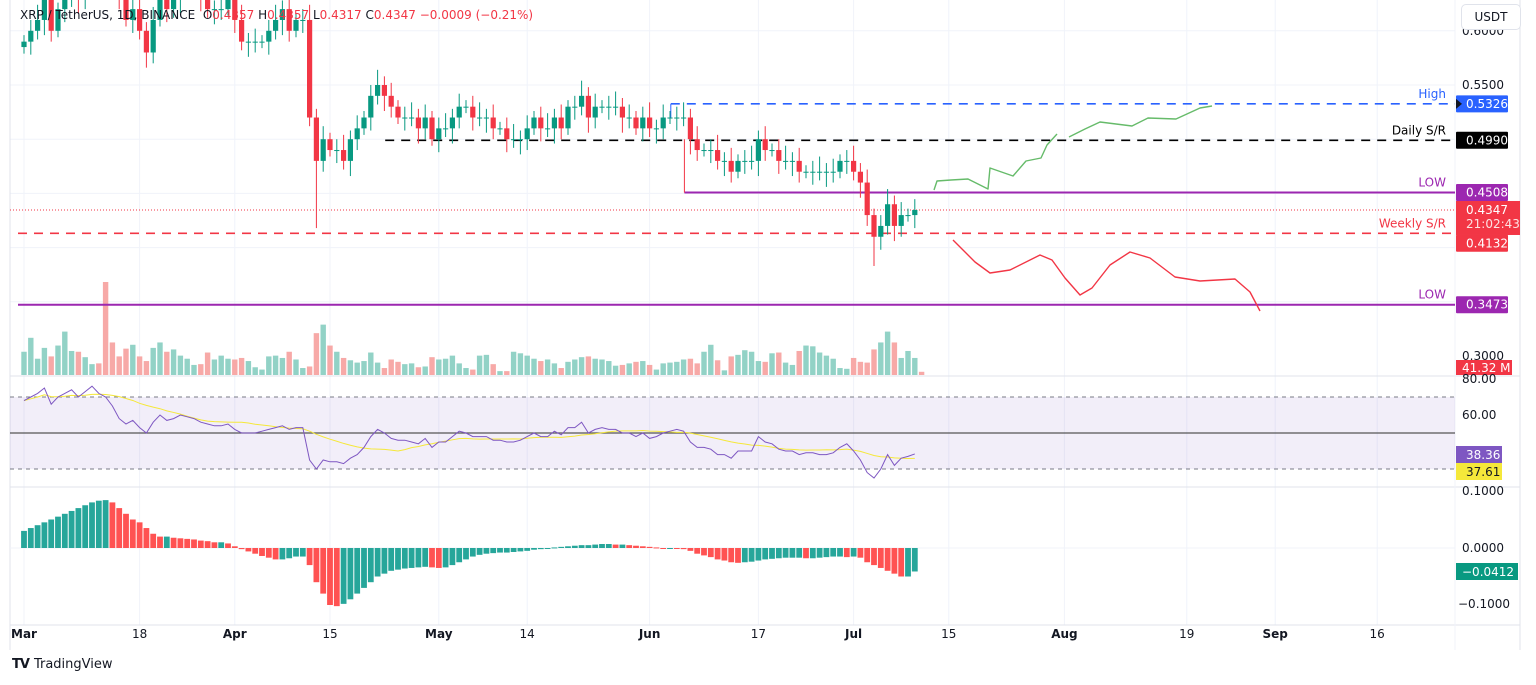 The image size is (1536, 685). I want to click on open-value: 0.4357, so click(233, 15).